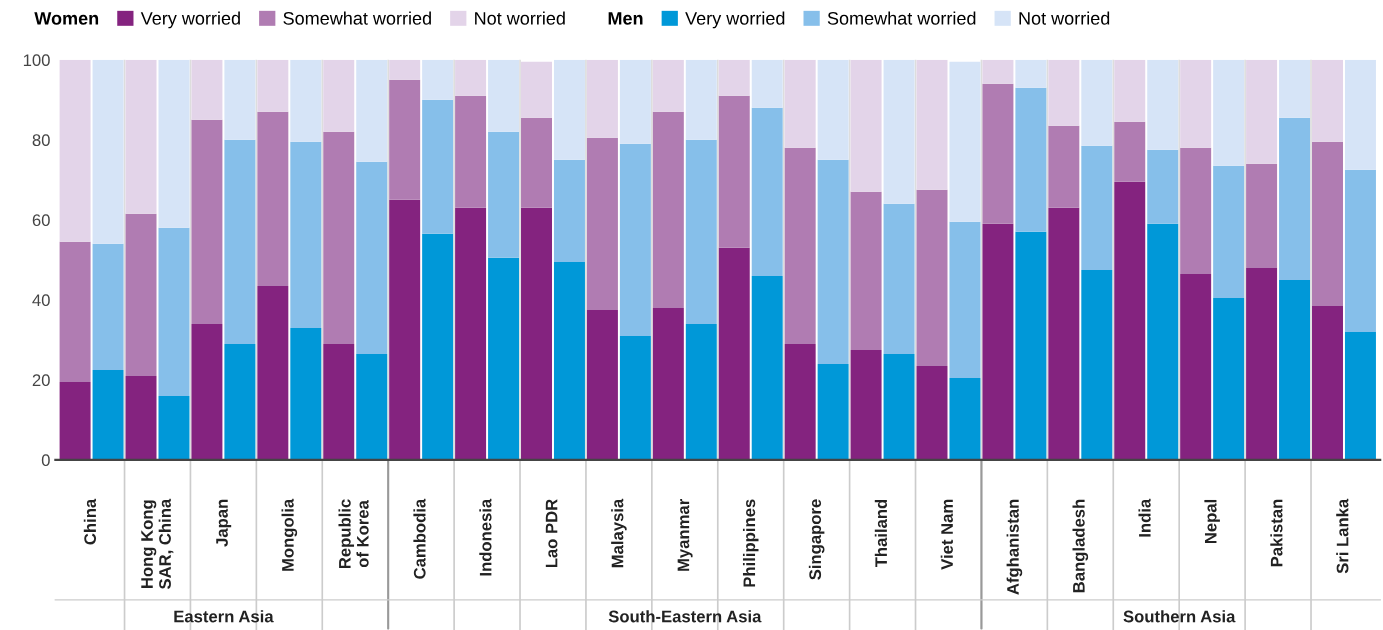 This screenshot has height=630, width=1383. What do you see at coordinates (1212, 521) in the screenshot?
I see `x-tick-label: Nepal` at bounding box center [1212, 521].